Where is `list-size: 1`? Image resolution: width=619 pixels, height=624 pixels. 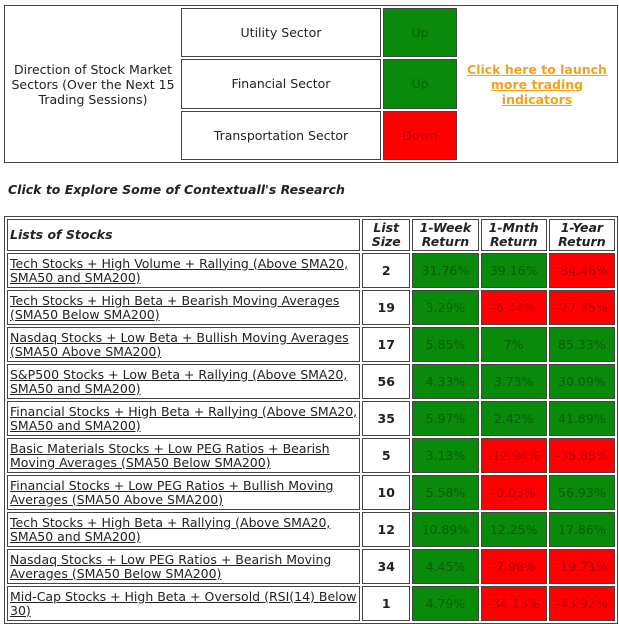 list-size: 1 is located at coordinates (386, 603).